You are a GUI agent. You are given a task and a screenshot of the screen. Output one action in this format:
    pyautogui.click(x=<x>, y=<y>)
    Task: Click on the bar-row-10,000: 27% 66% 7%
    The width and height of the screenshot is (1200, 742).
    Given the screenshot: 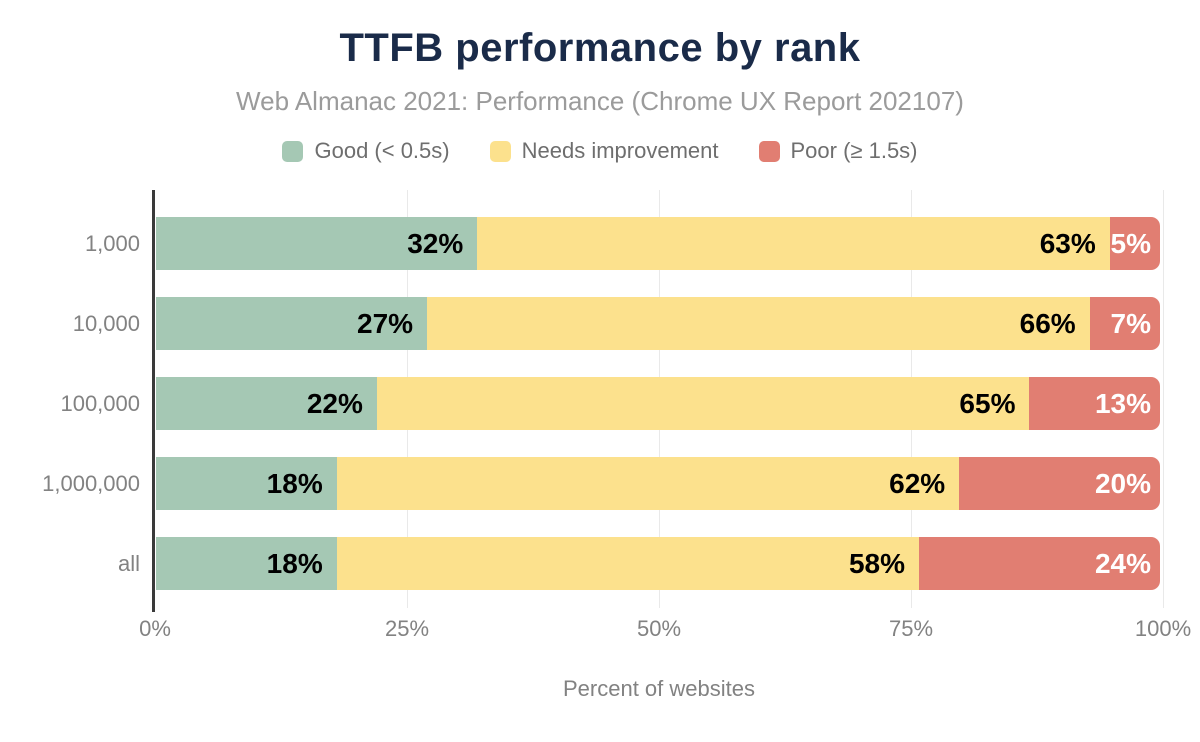 What is the action you would take?
    pyautogui.click(x=658, y=323)
    